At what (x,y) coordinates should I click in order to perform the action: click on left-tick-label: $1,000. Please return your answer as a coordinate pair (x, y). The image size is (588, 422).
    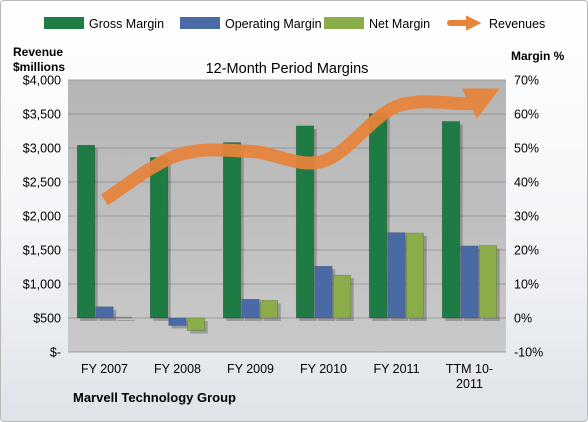
    Looking at the image, I should click on (42, 285).